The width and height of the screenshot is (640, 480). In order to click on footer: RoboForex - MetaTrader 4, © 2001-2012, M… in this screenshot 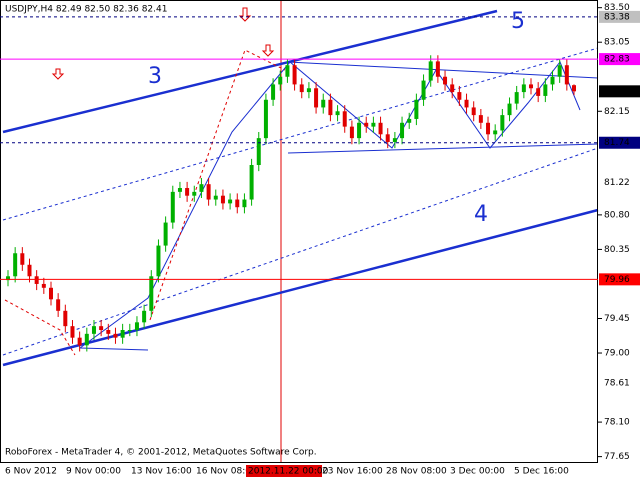, I will do `click(161, 453)`.